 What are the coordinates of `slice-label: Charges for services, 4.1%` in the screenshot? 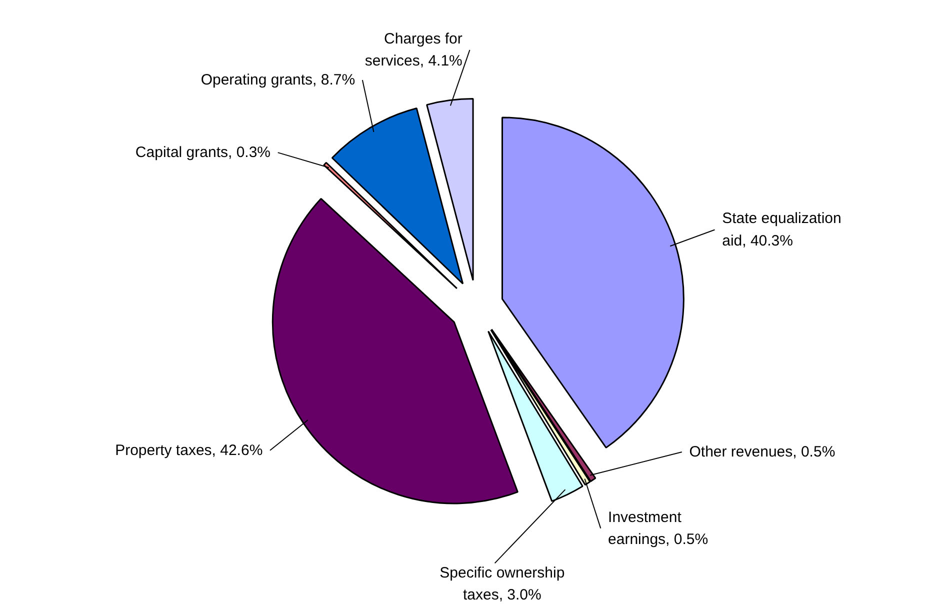 It's located at (413, 50).